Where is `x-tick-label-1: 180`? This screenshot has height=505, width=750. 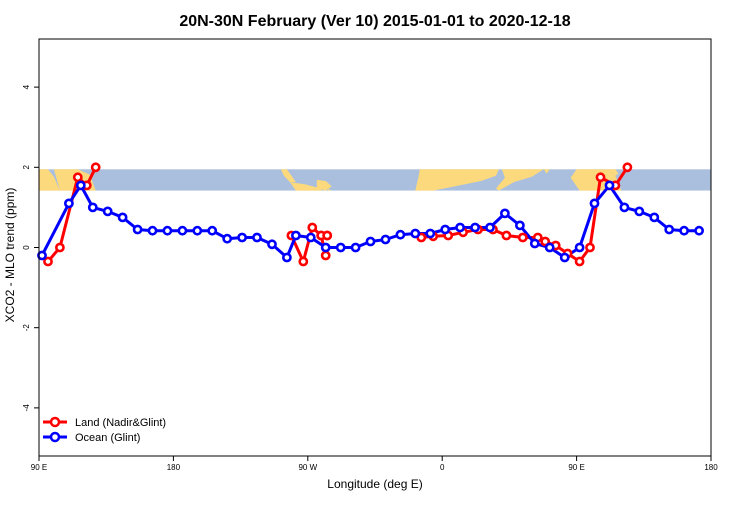 x-tick-label-1: 180 is located at coordinates (174, 467).